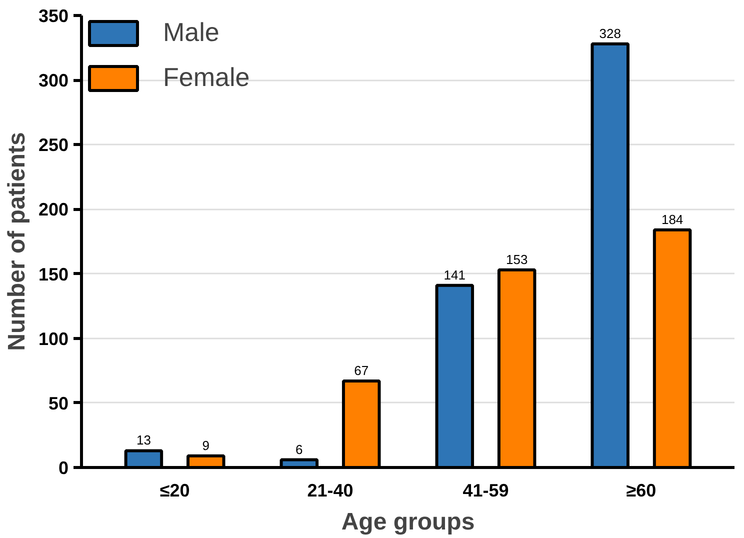 This screenshot has width=744, height=538. I want to click on y-tick-label: 200, so click(53, 210).